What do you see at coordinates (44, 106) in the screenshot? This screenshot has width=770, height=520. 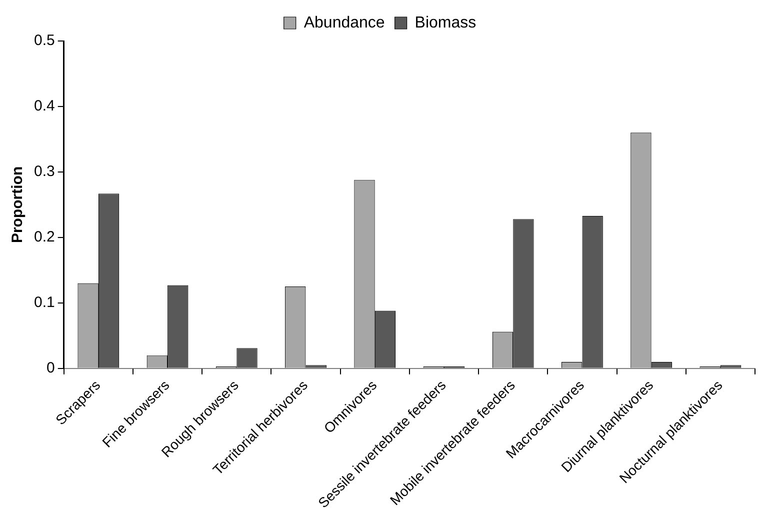 I see `y-tick-label: 0.4` at bounding box center [44, 106].